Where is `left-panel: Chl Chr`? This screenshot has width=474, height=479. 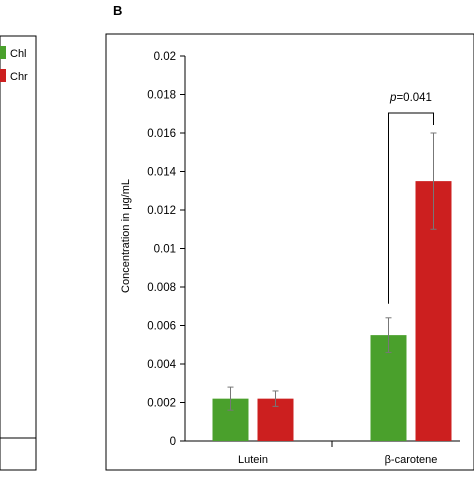 left-panel: Chl Chr is located at coordinates (18, 253).